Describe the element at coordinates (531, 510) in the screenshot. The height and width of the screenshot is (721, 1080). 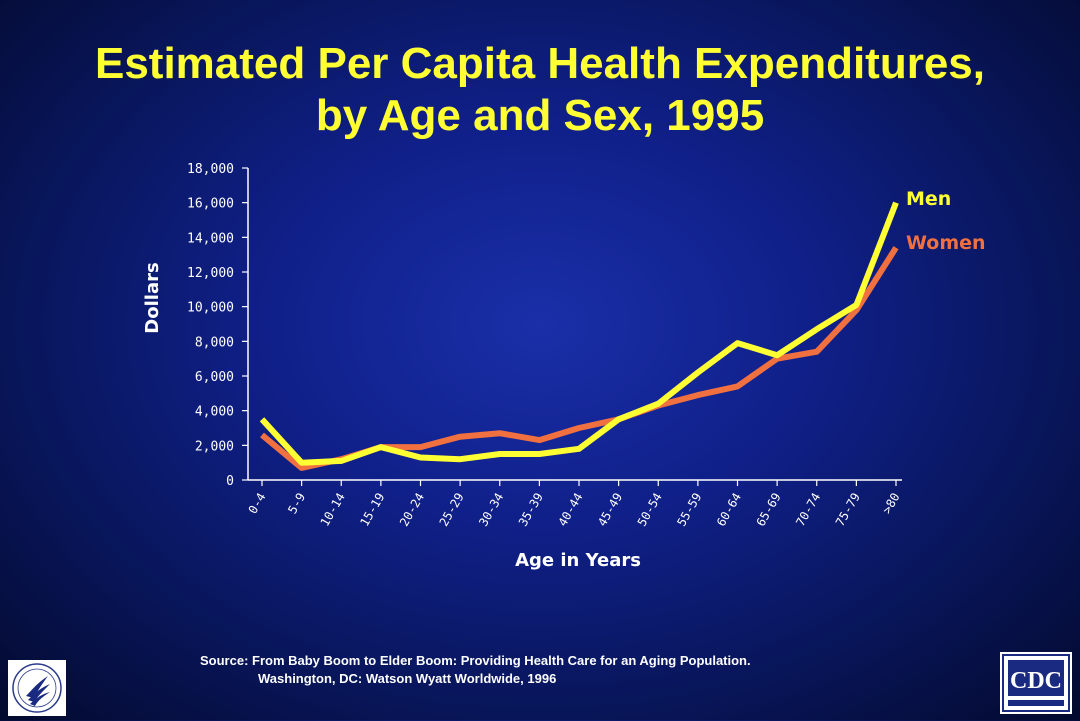
I see `x-tick-label: 35-39` at that location.